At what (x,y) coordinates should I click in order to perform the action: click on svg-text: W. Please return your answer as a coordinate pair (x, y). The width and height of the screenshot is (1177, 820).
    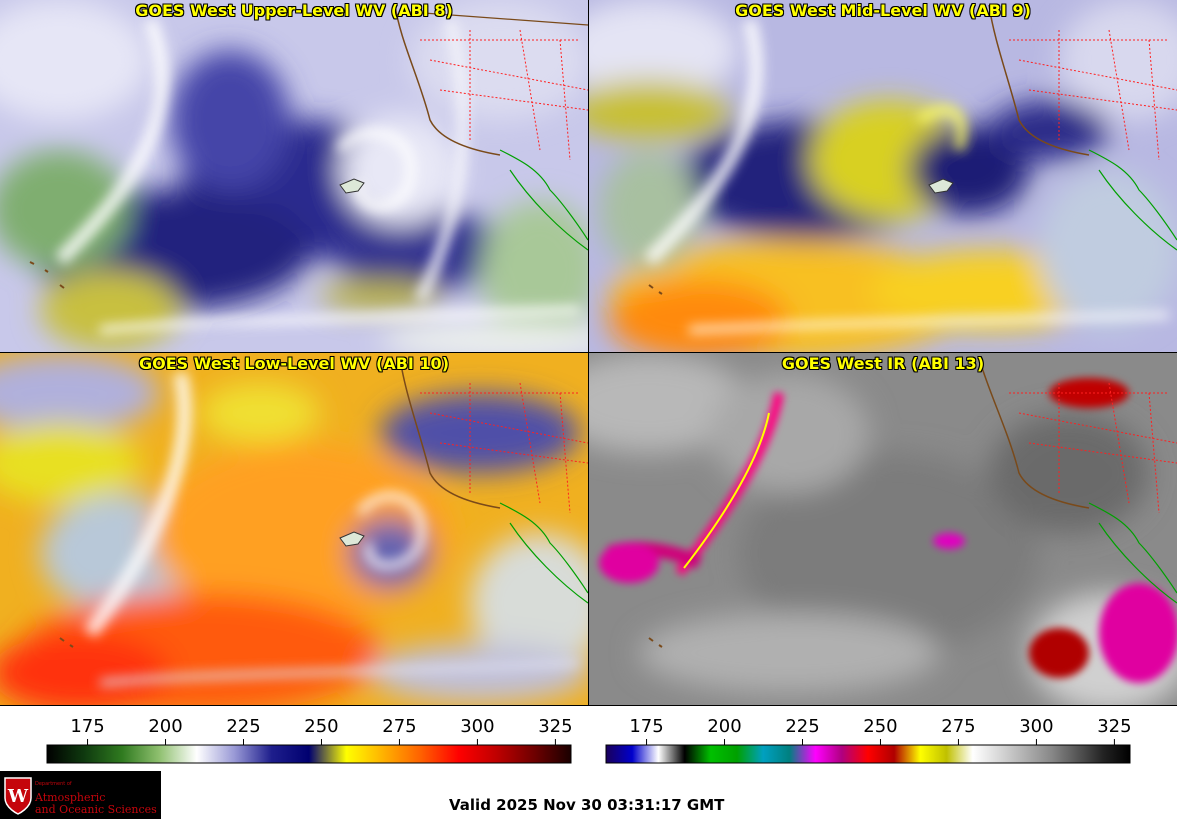
    Looking at the image, I should click on (18, 796).